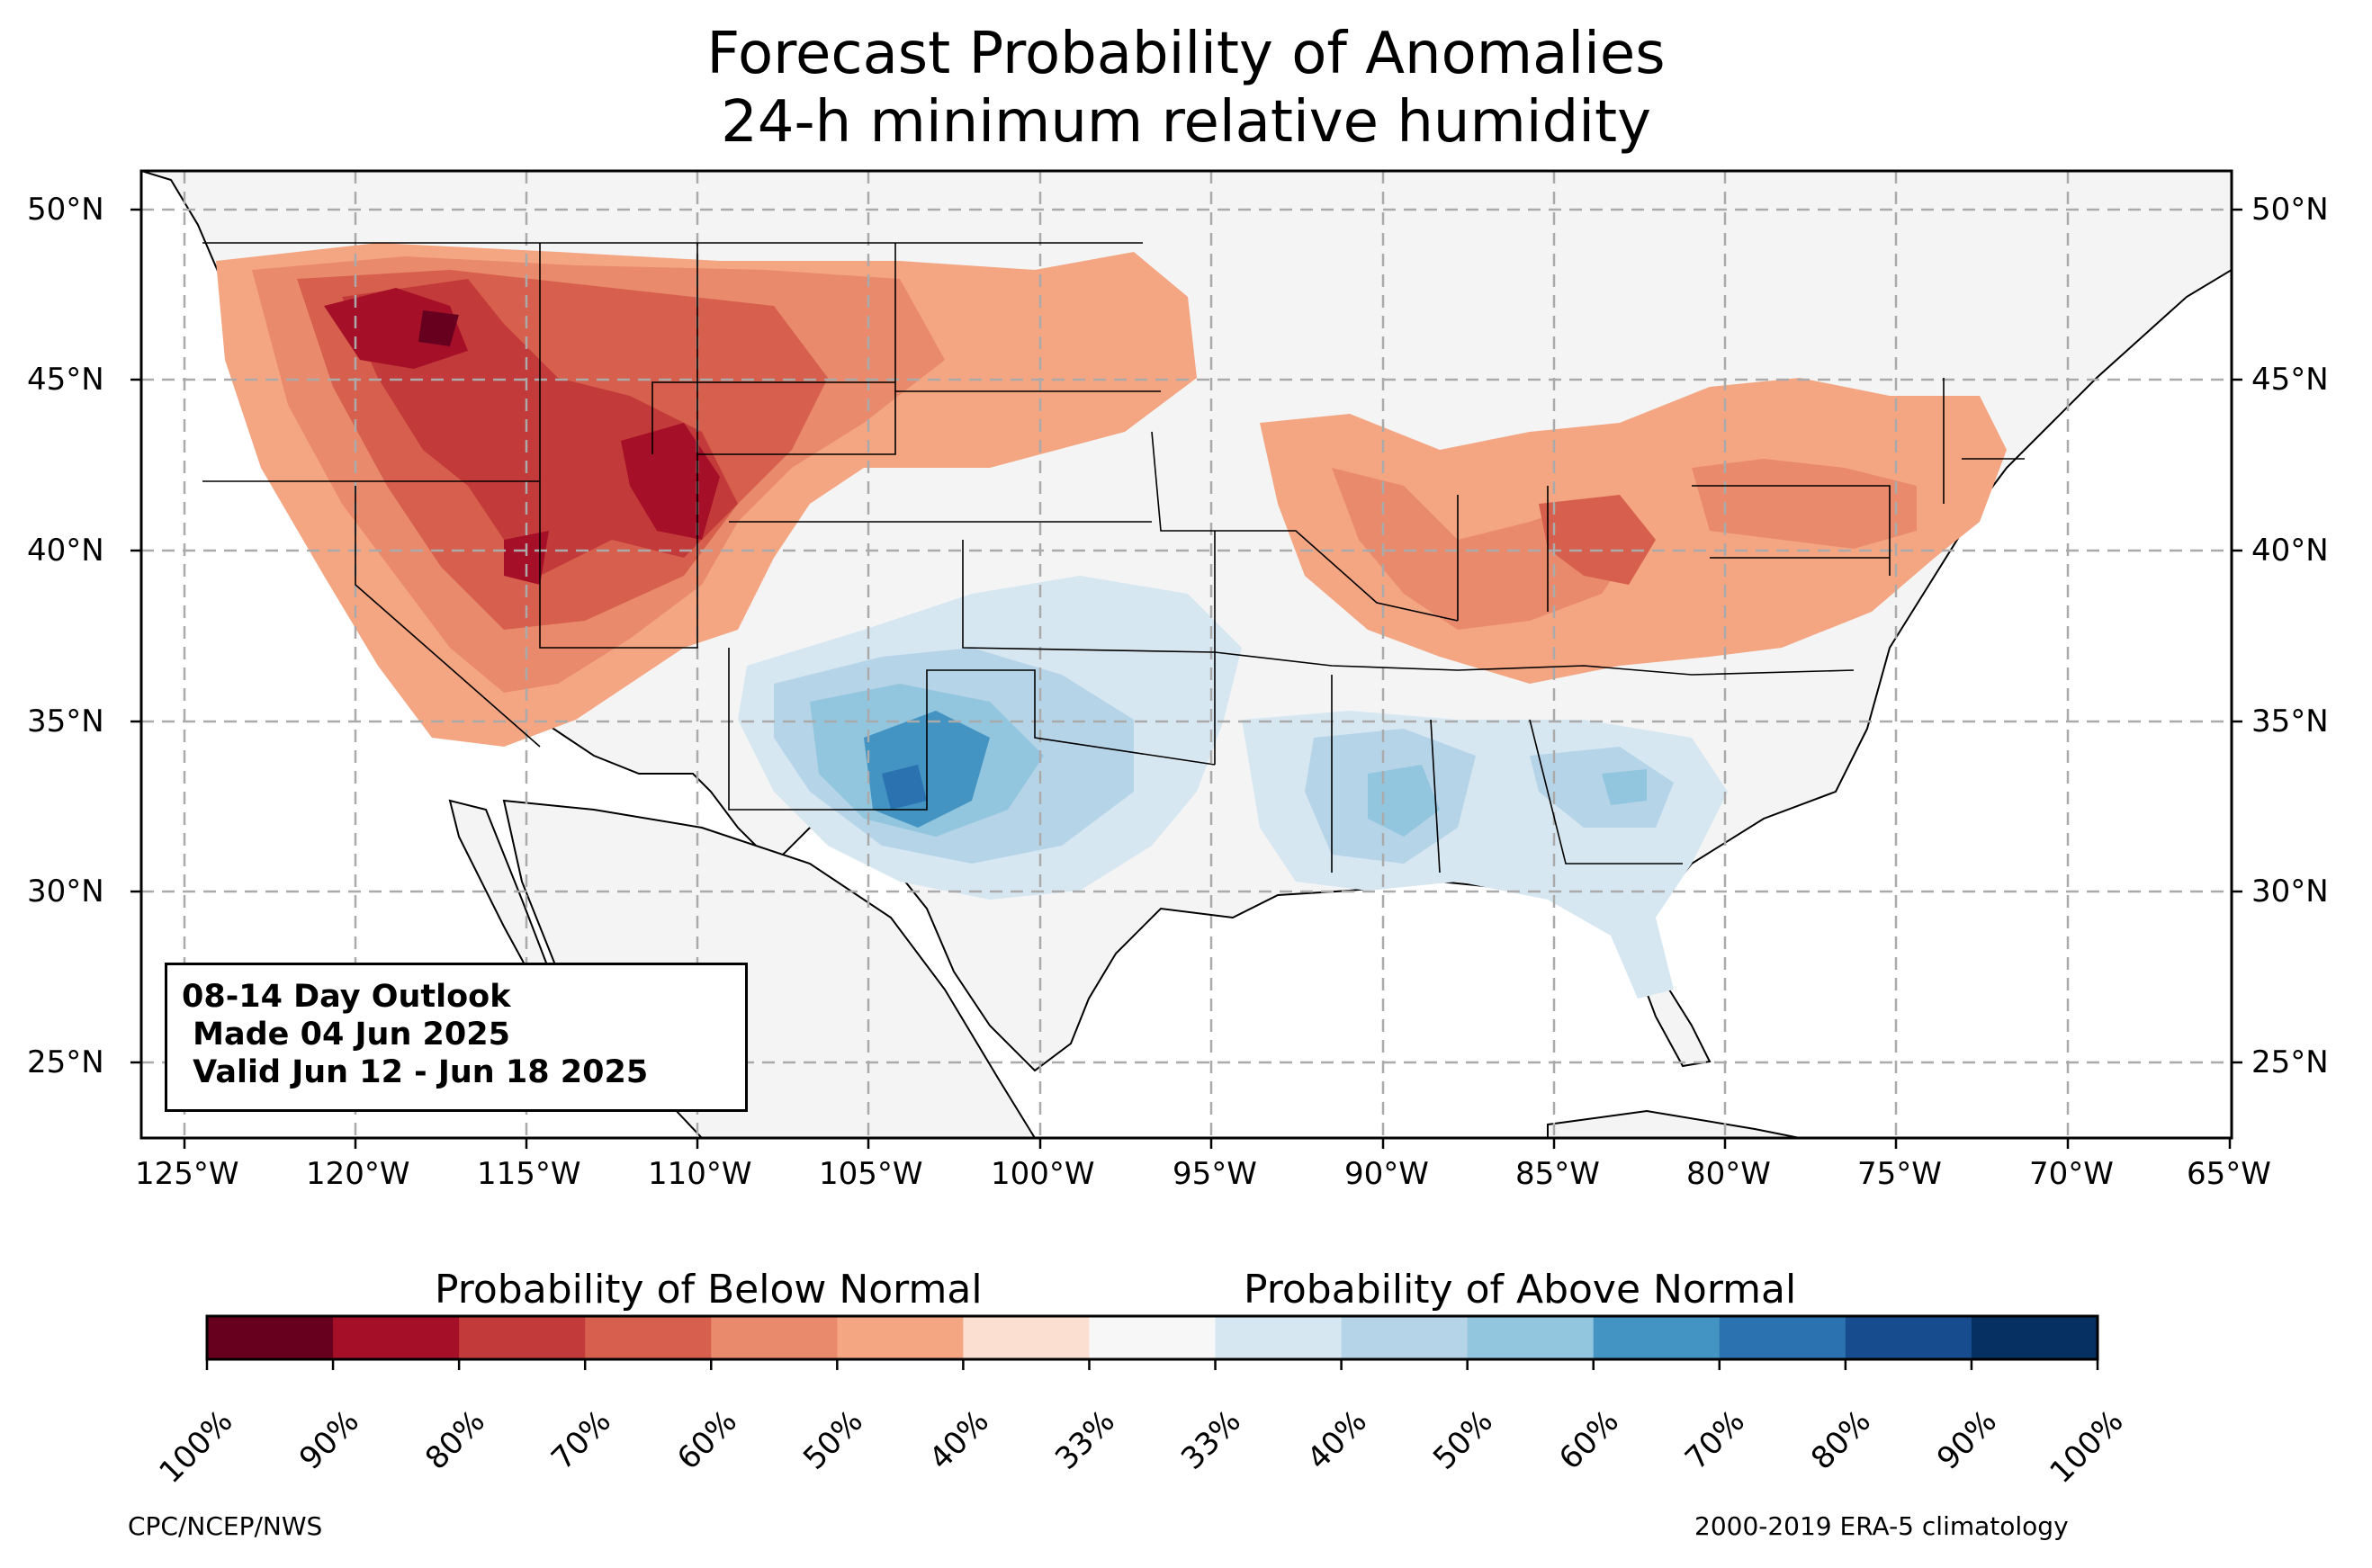 Image resolution: width=2372 pixels, height=1568 pixels. I want to click on below-60-ohio, so click(1597, 540).